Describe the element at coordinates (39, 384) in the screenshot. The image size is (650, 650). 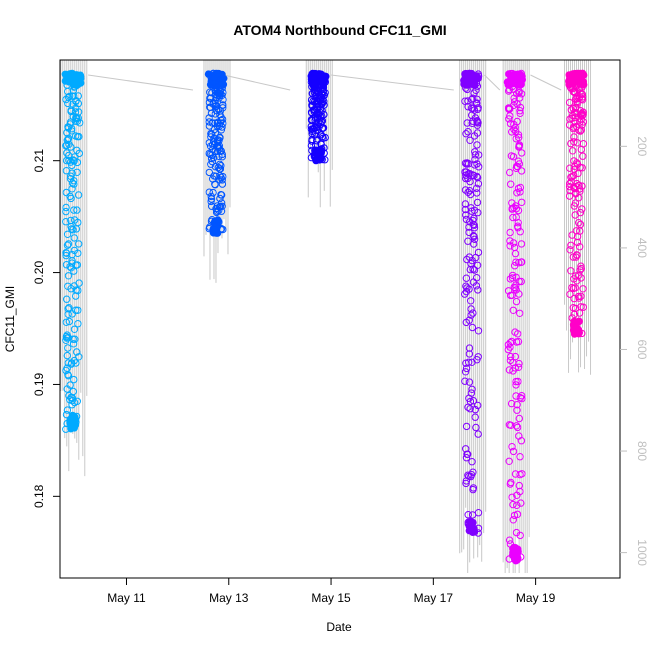
I see `y-tick-label: 0.19` at that location.